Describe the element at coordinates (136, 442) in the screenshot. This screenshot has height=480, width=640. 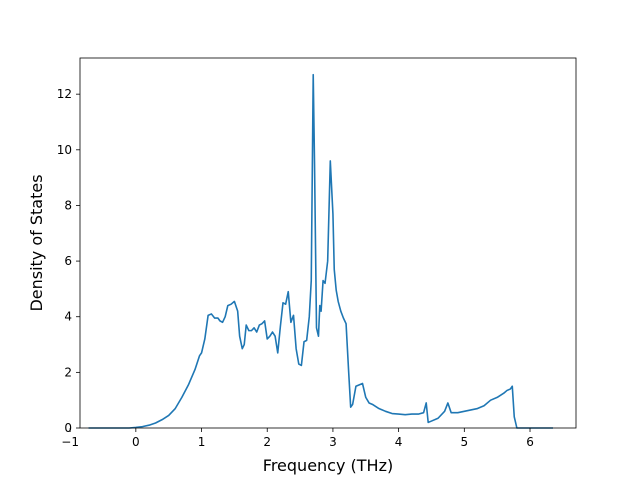
I see `x-tick-label: 0` at that location.